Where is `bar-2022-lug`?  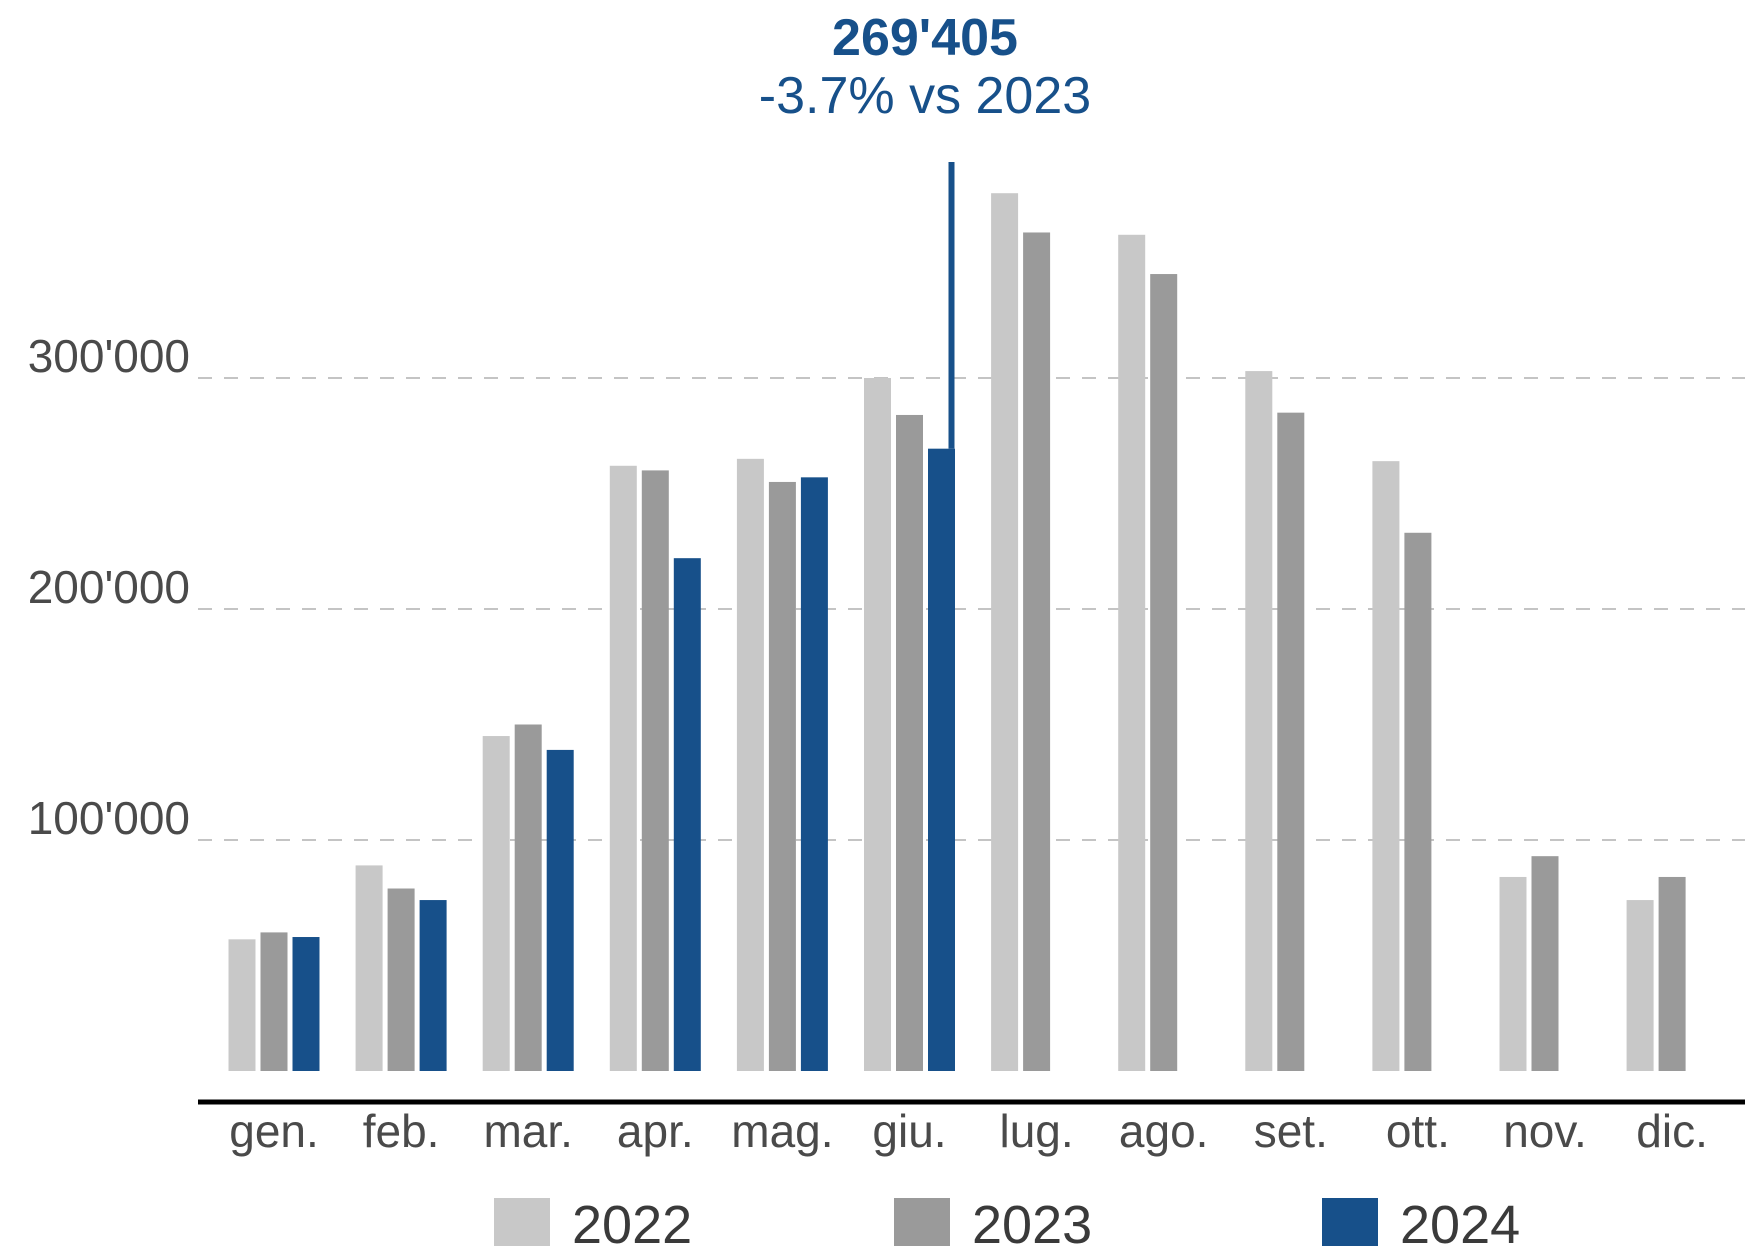 bar-2022-lug is located at coordinates (1005, 632).